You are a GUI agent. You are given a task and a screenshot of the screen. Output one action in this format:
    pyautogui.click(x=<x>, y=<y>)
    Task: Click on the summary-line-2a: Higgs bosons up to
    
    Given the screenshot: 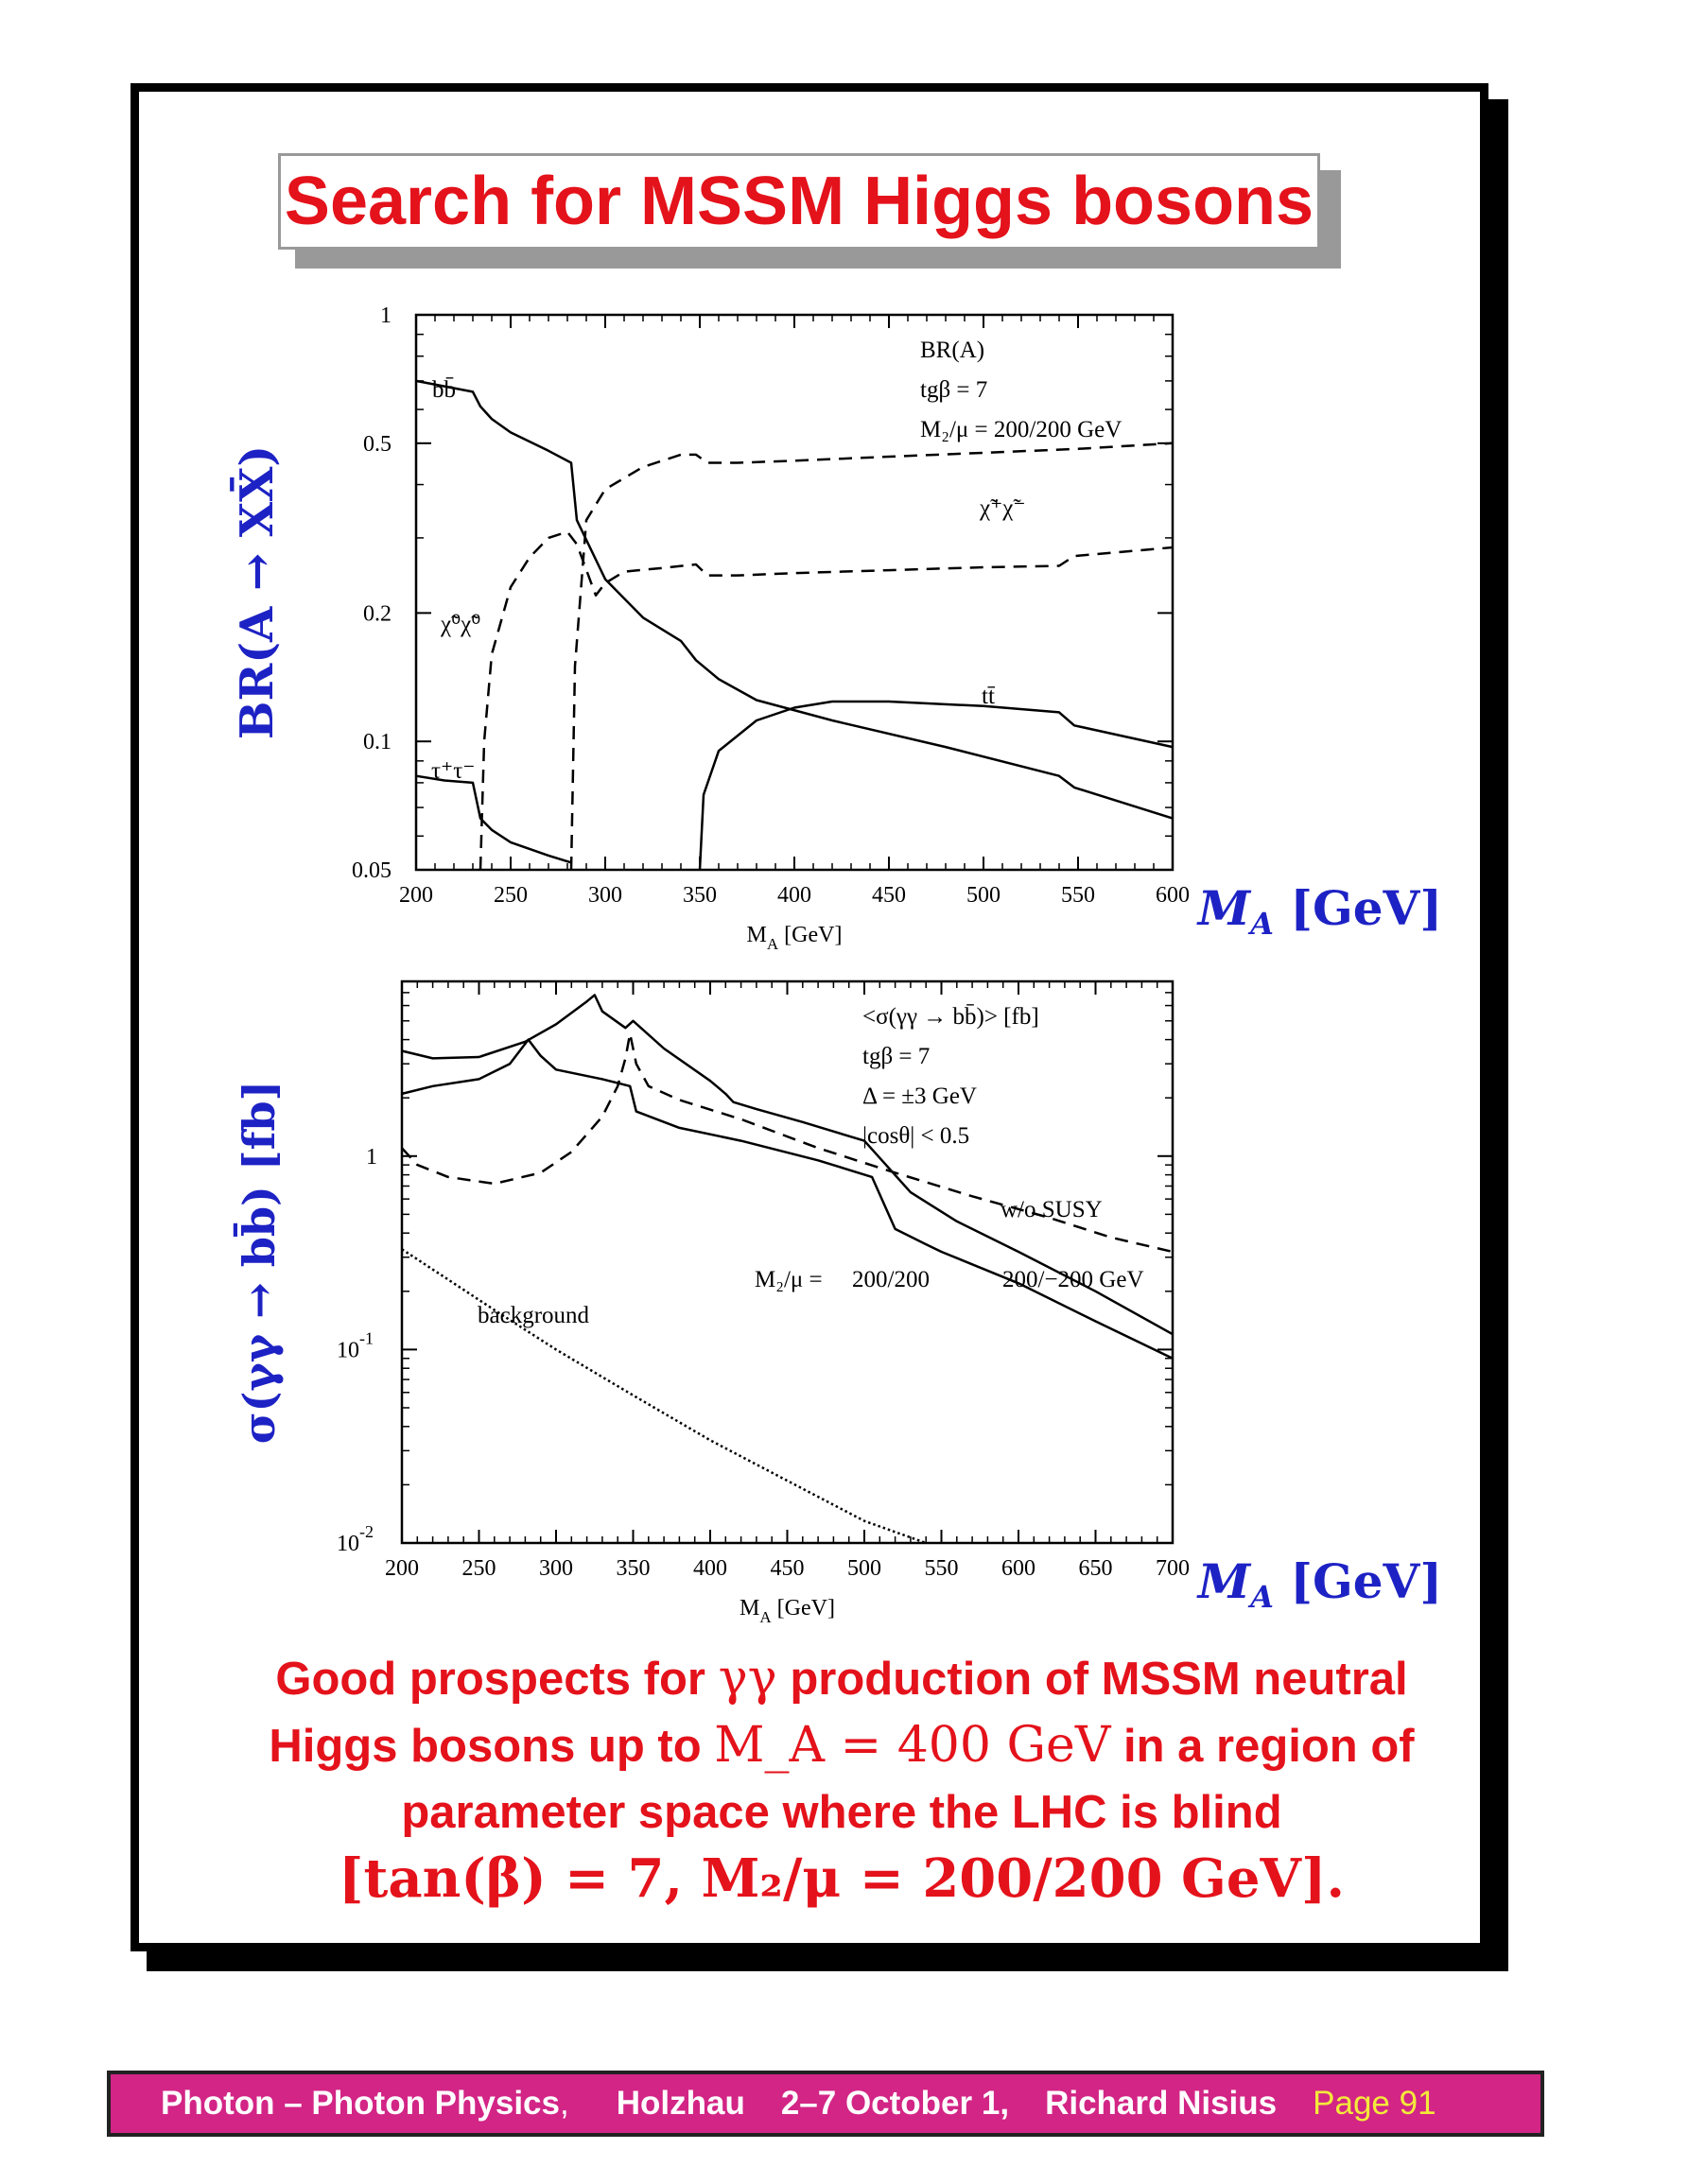 What is the action you would take?
    pyautogui.click(x=492, y=1746)
    